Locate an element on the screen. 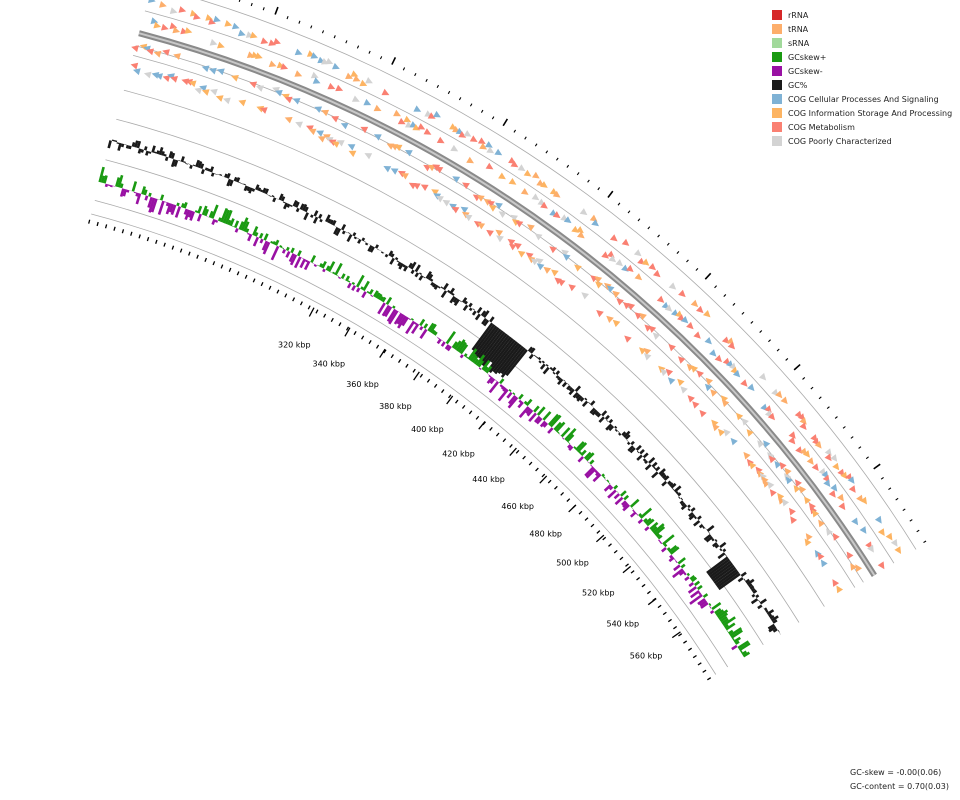 The width and height of the screenshot is (960, 800). legend-item-gc-percent: GC% is located at coordinates (862, 85).